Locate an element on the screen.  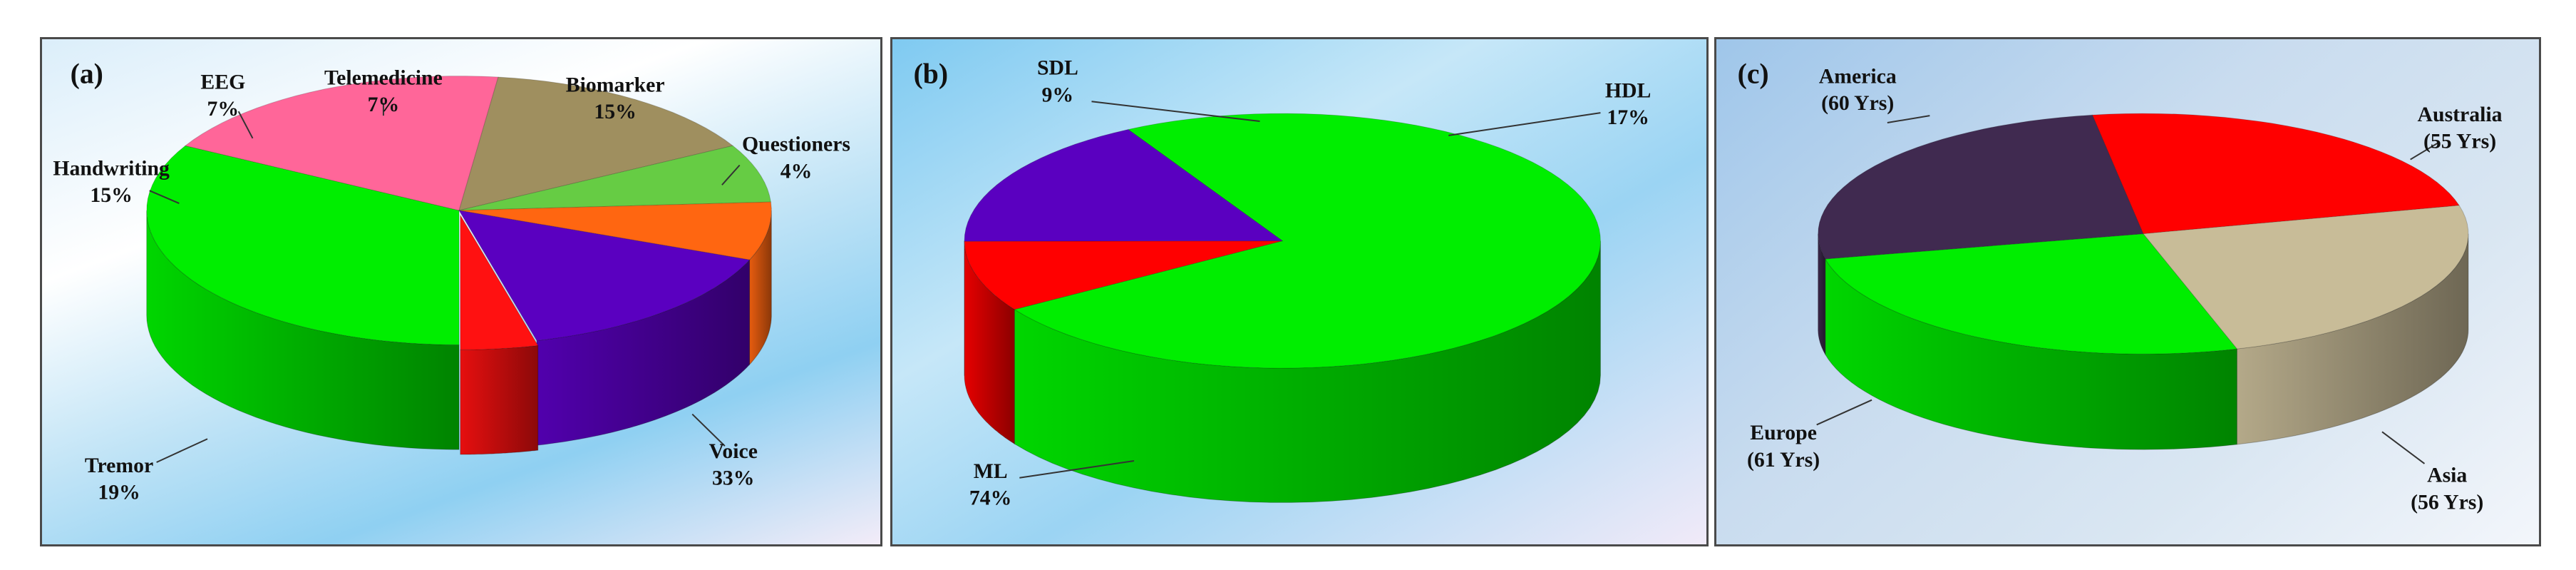
pie-slice-hdl is located at coordinates (1124, 185).